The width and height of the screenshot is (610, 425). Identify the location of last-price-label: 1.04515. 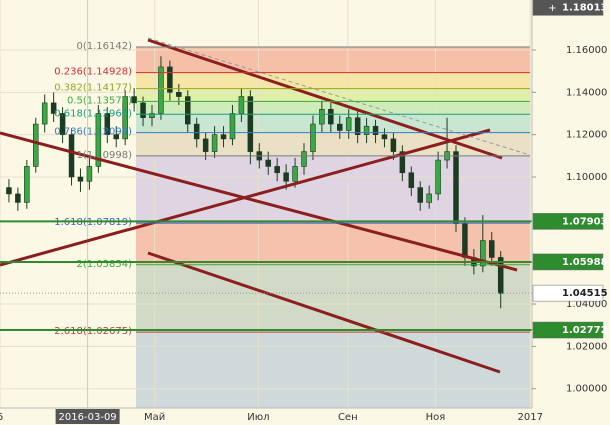
(585, 293).